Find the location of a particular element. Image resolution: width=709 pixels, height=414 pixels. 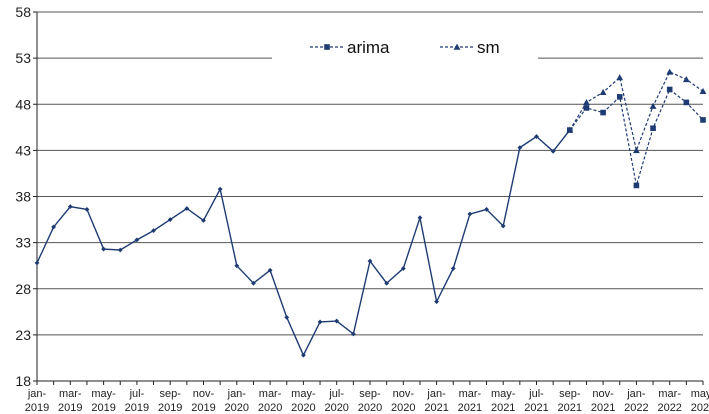

y-tick-label: 23 is located at coordinates (23, 335).